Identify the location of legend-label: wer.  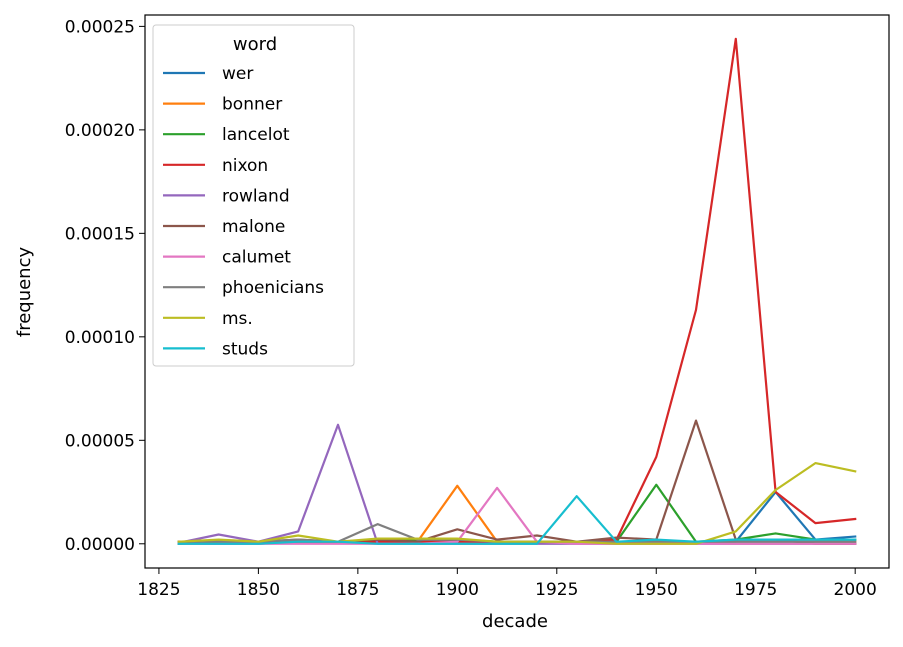
(237, 74).